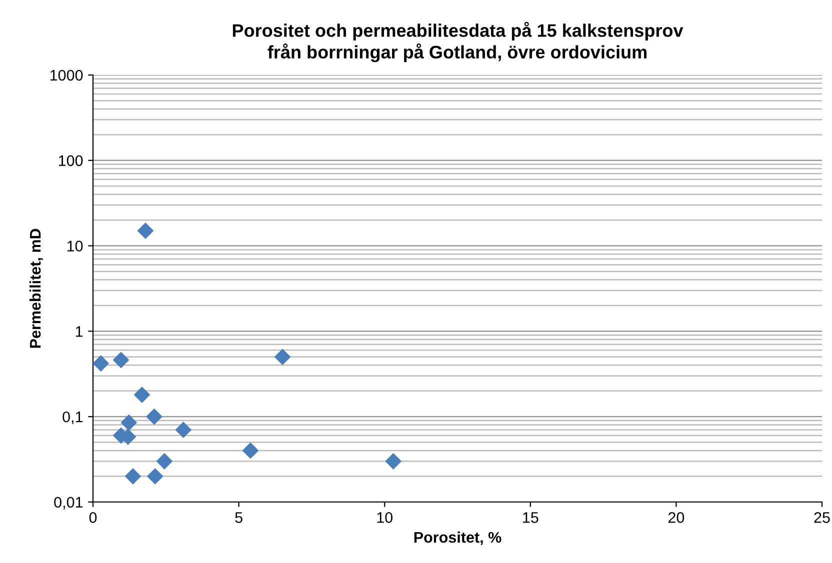 The image size is (832, 563). I want to click on y-tick-label: 10, so click(75, 246).